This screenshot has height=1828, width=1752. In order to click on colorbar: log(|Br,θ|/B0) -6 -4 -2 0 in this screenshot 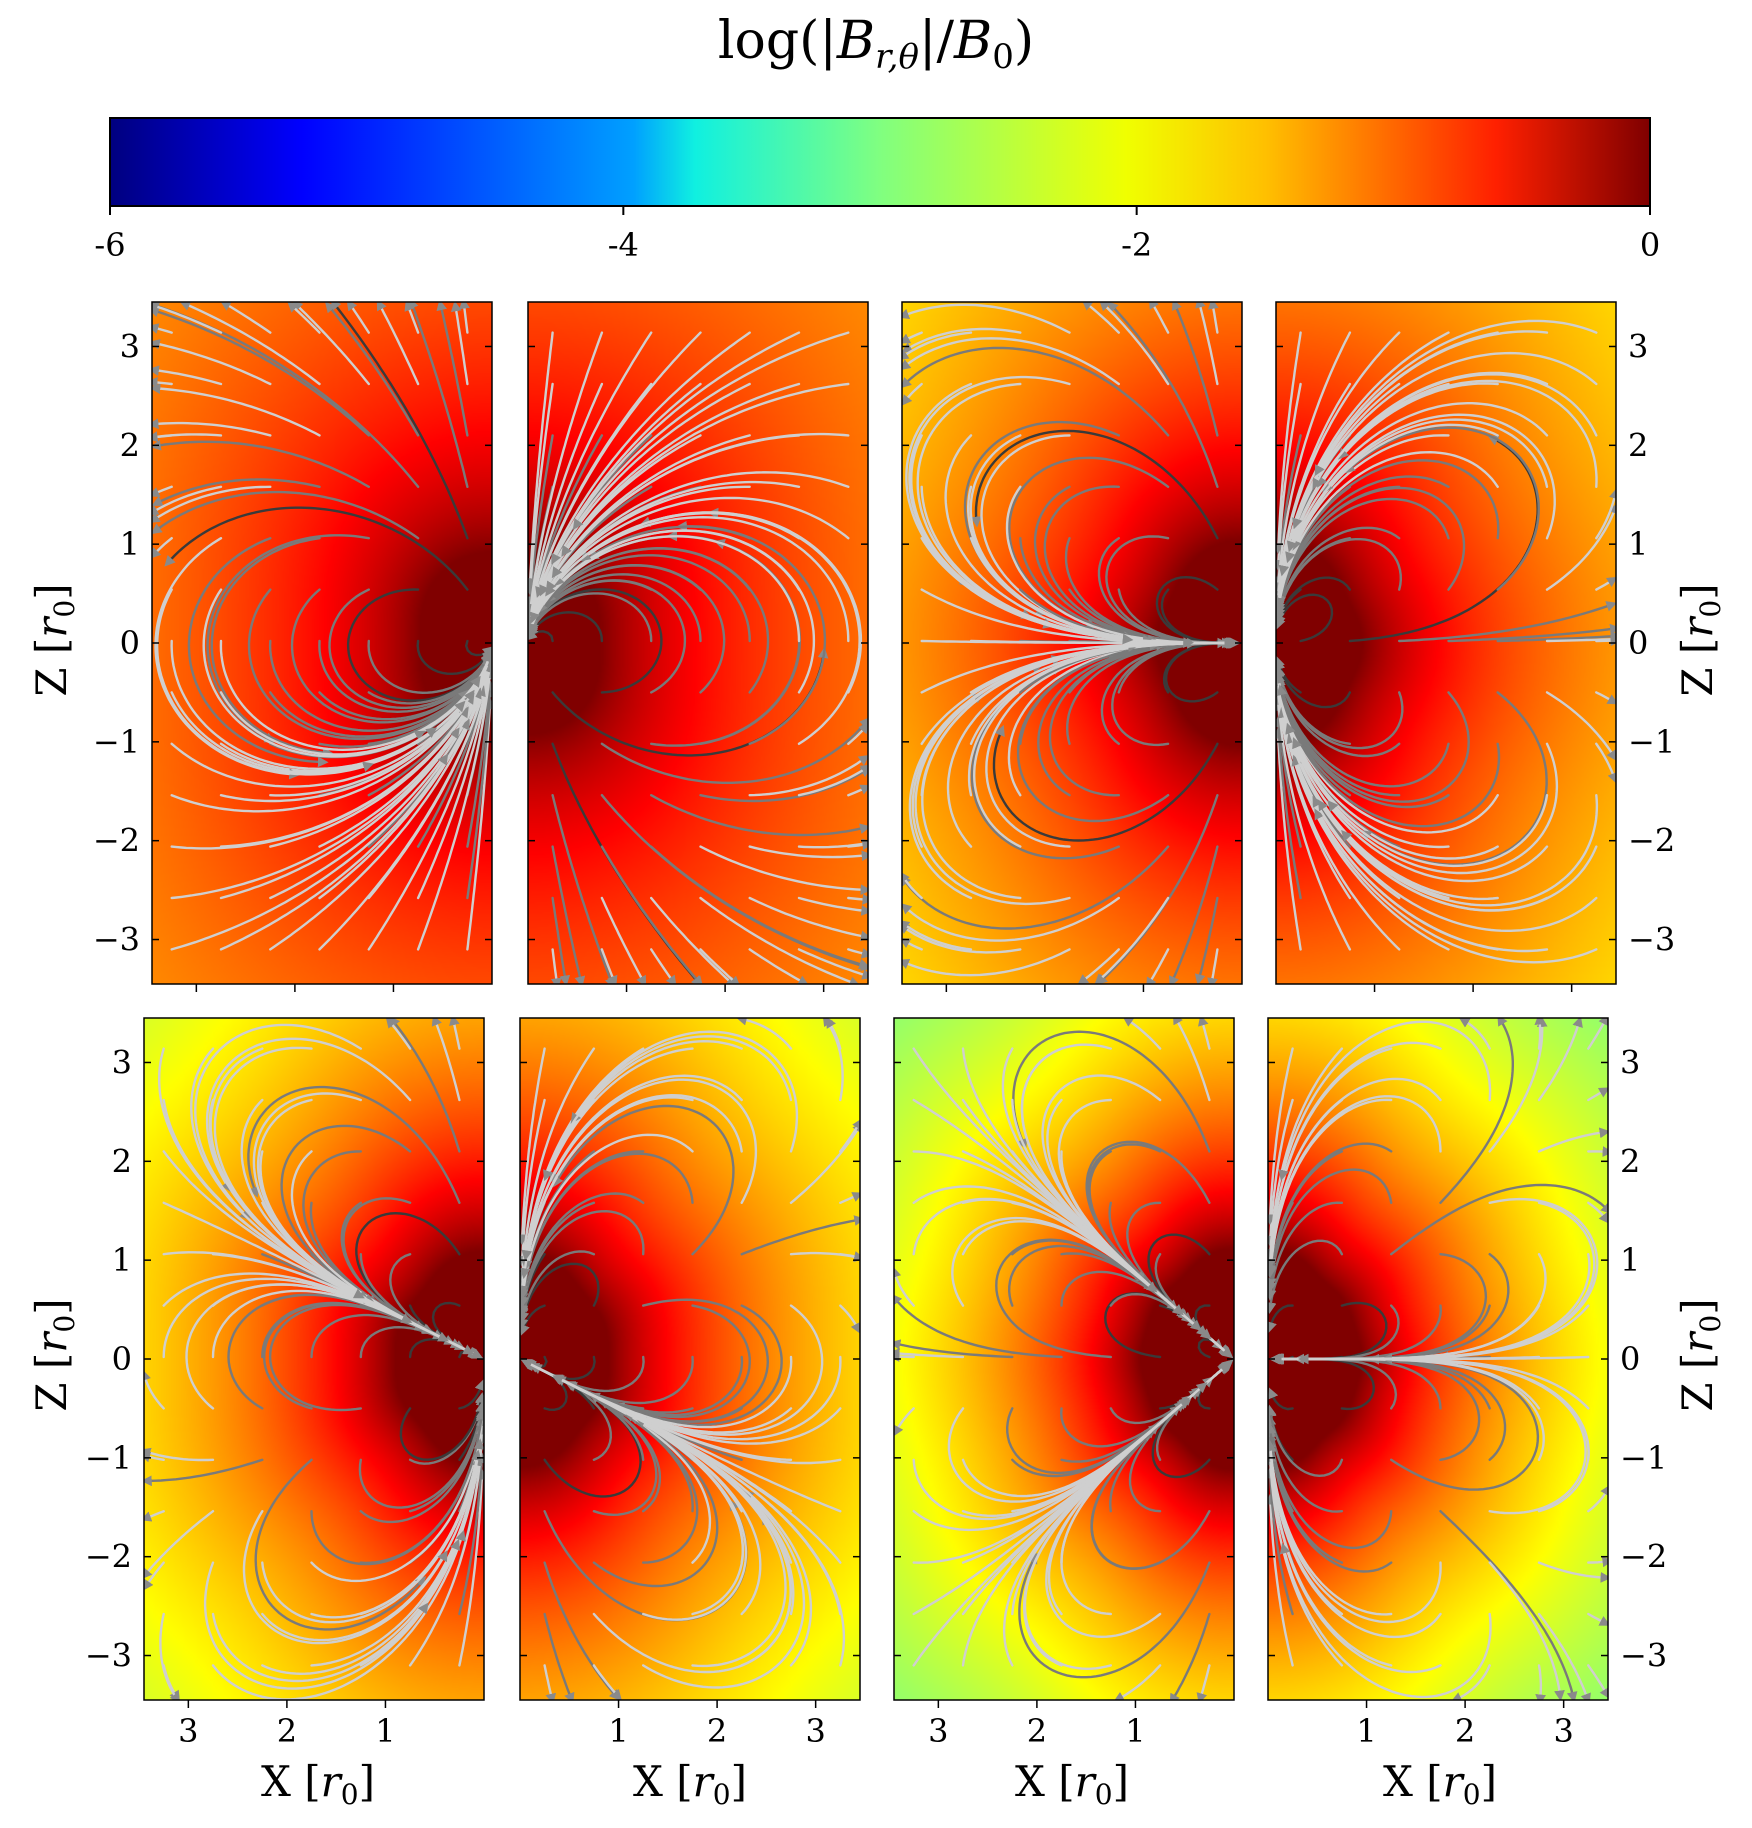, I will do `click(877, 137)`.